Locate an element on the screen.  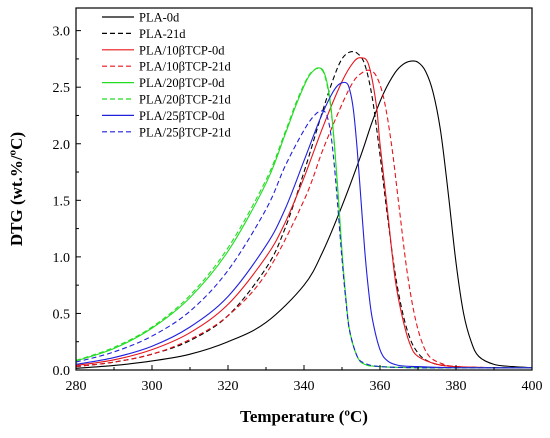
y-tick-label: 2.0 is located at coordinates (62, 145).